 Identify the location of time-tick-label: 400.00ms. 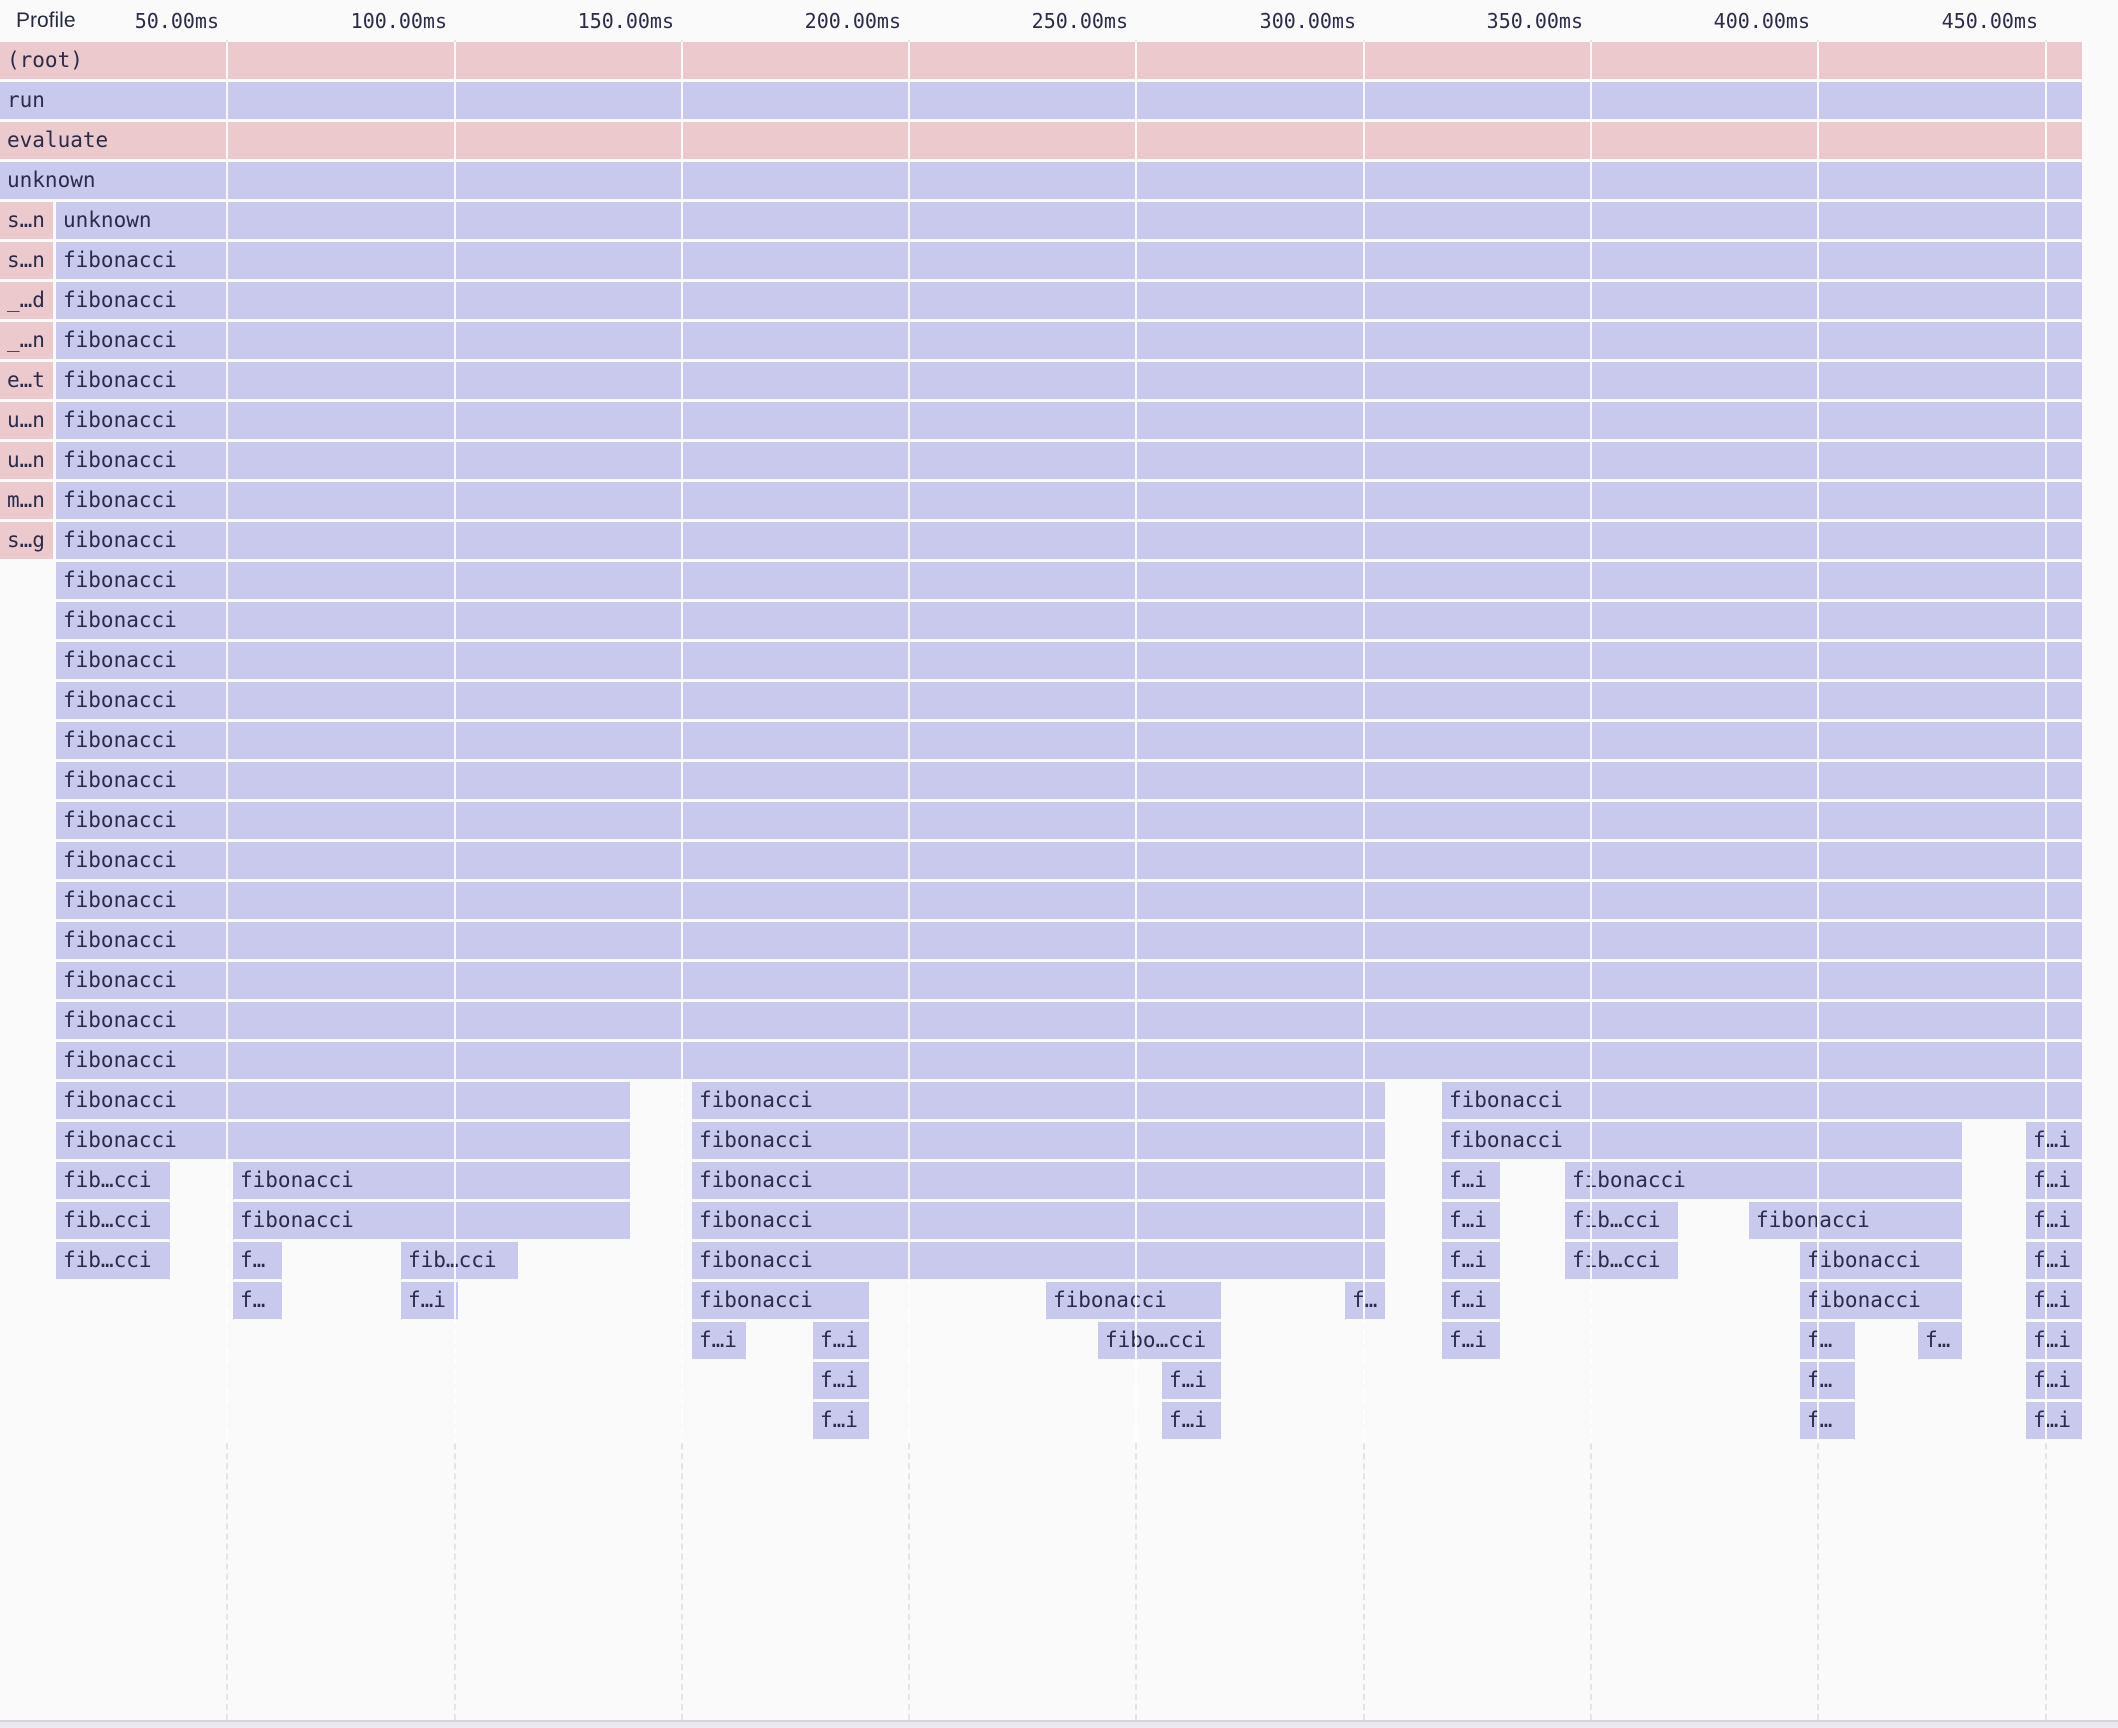
(1761, 21).